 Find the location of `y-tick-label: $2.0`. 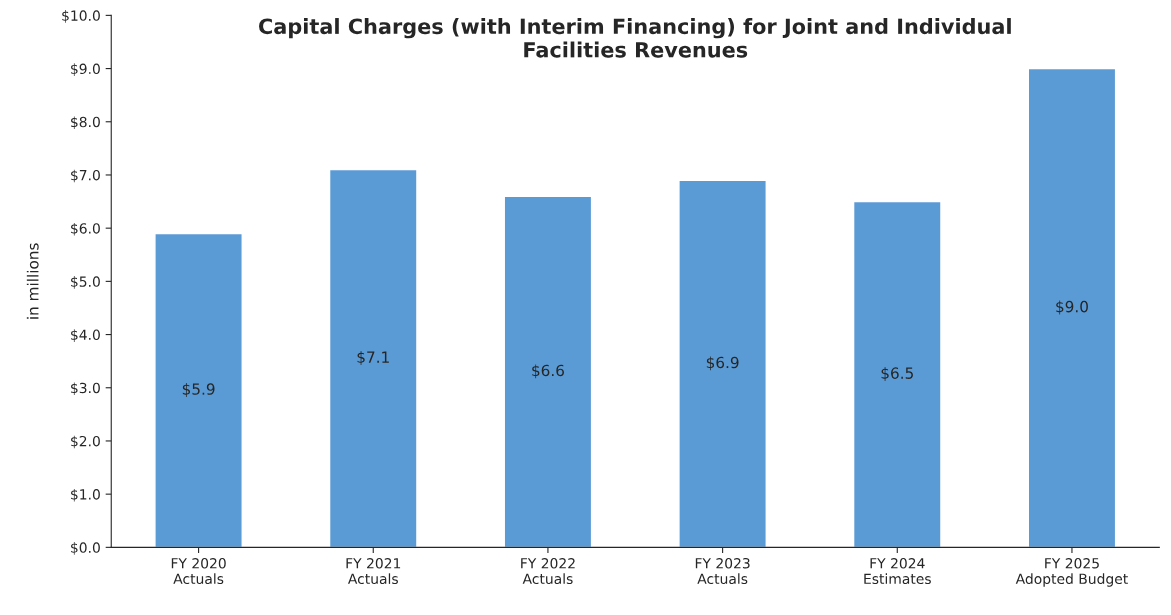

y-tick-label: $2.0 is located at coordinates (85, 442).